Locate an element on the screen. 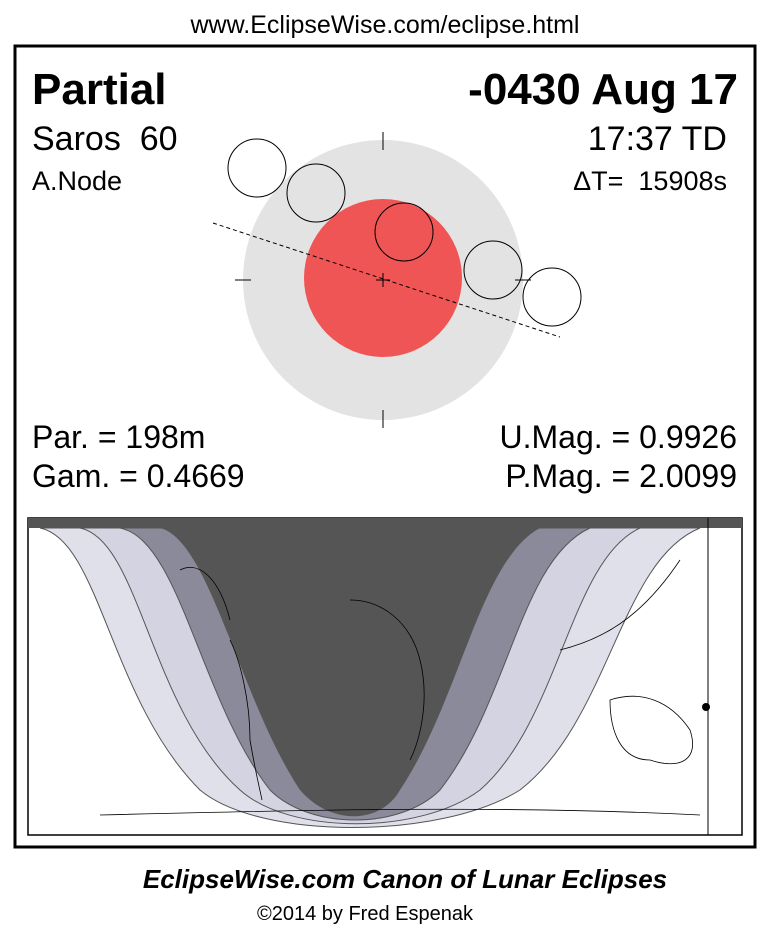  delta-t: ΔT= 15908s is located at coordinates (650, 181).